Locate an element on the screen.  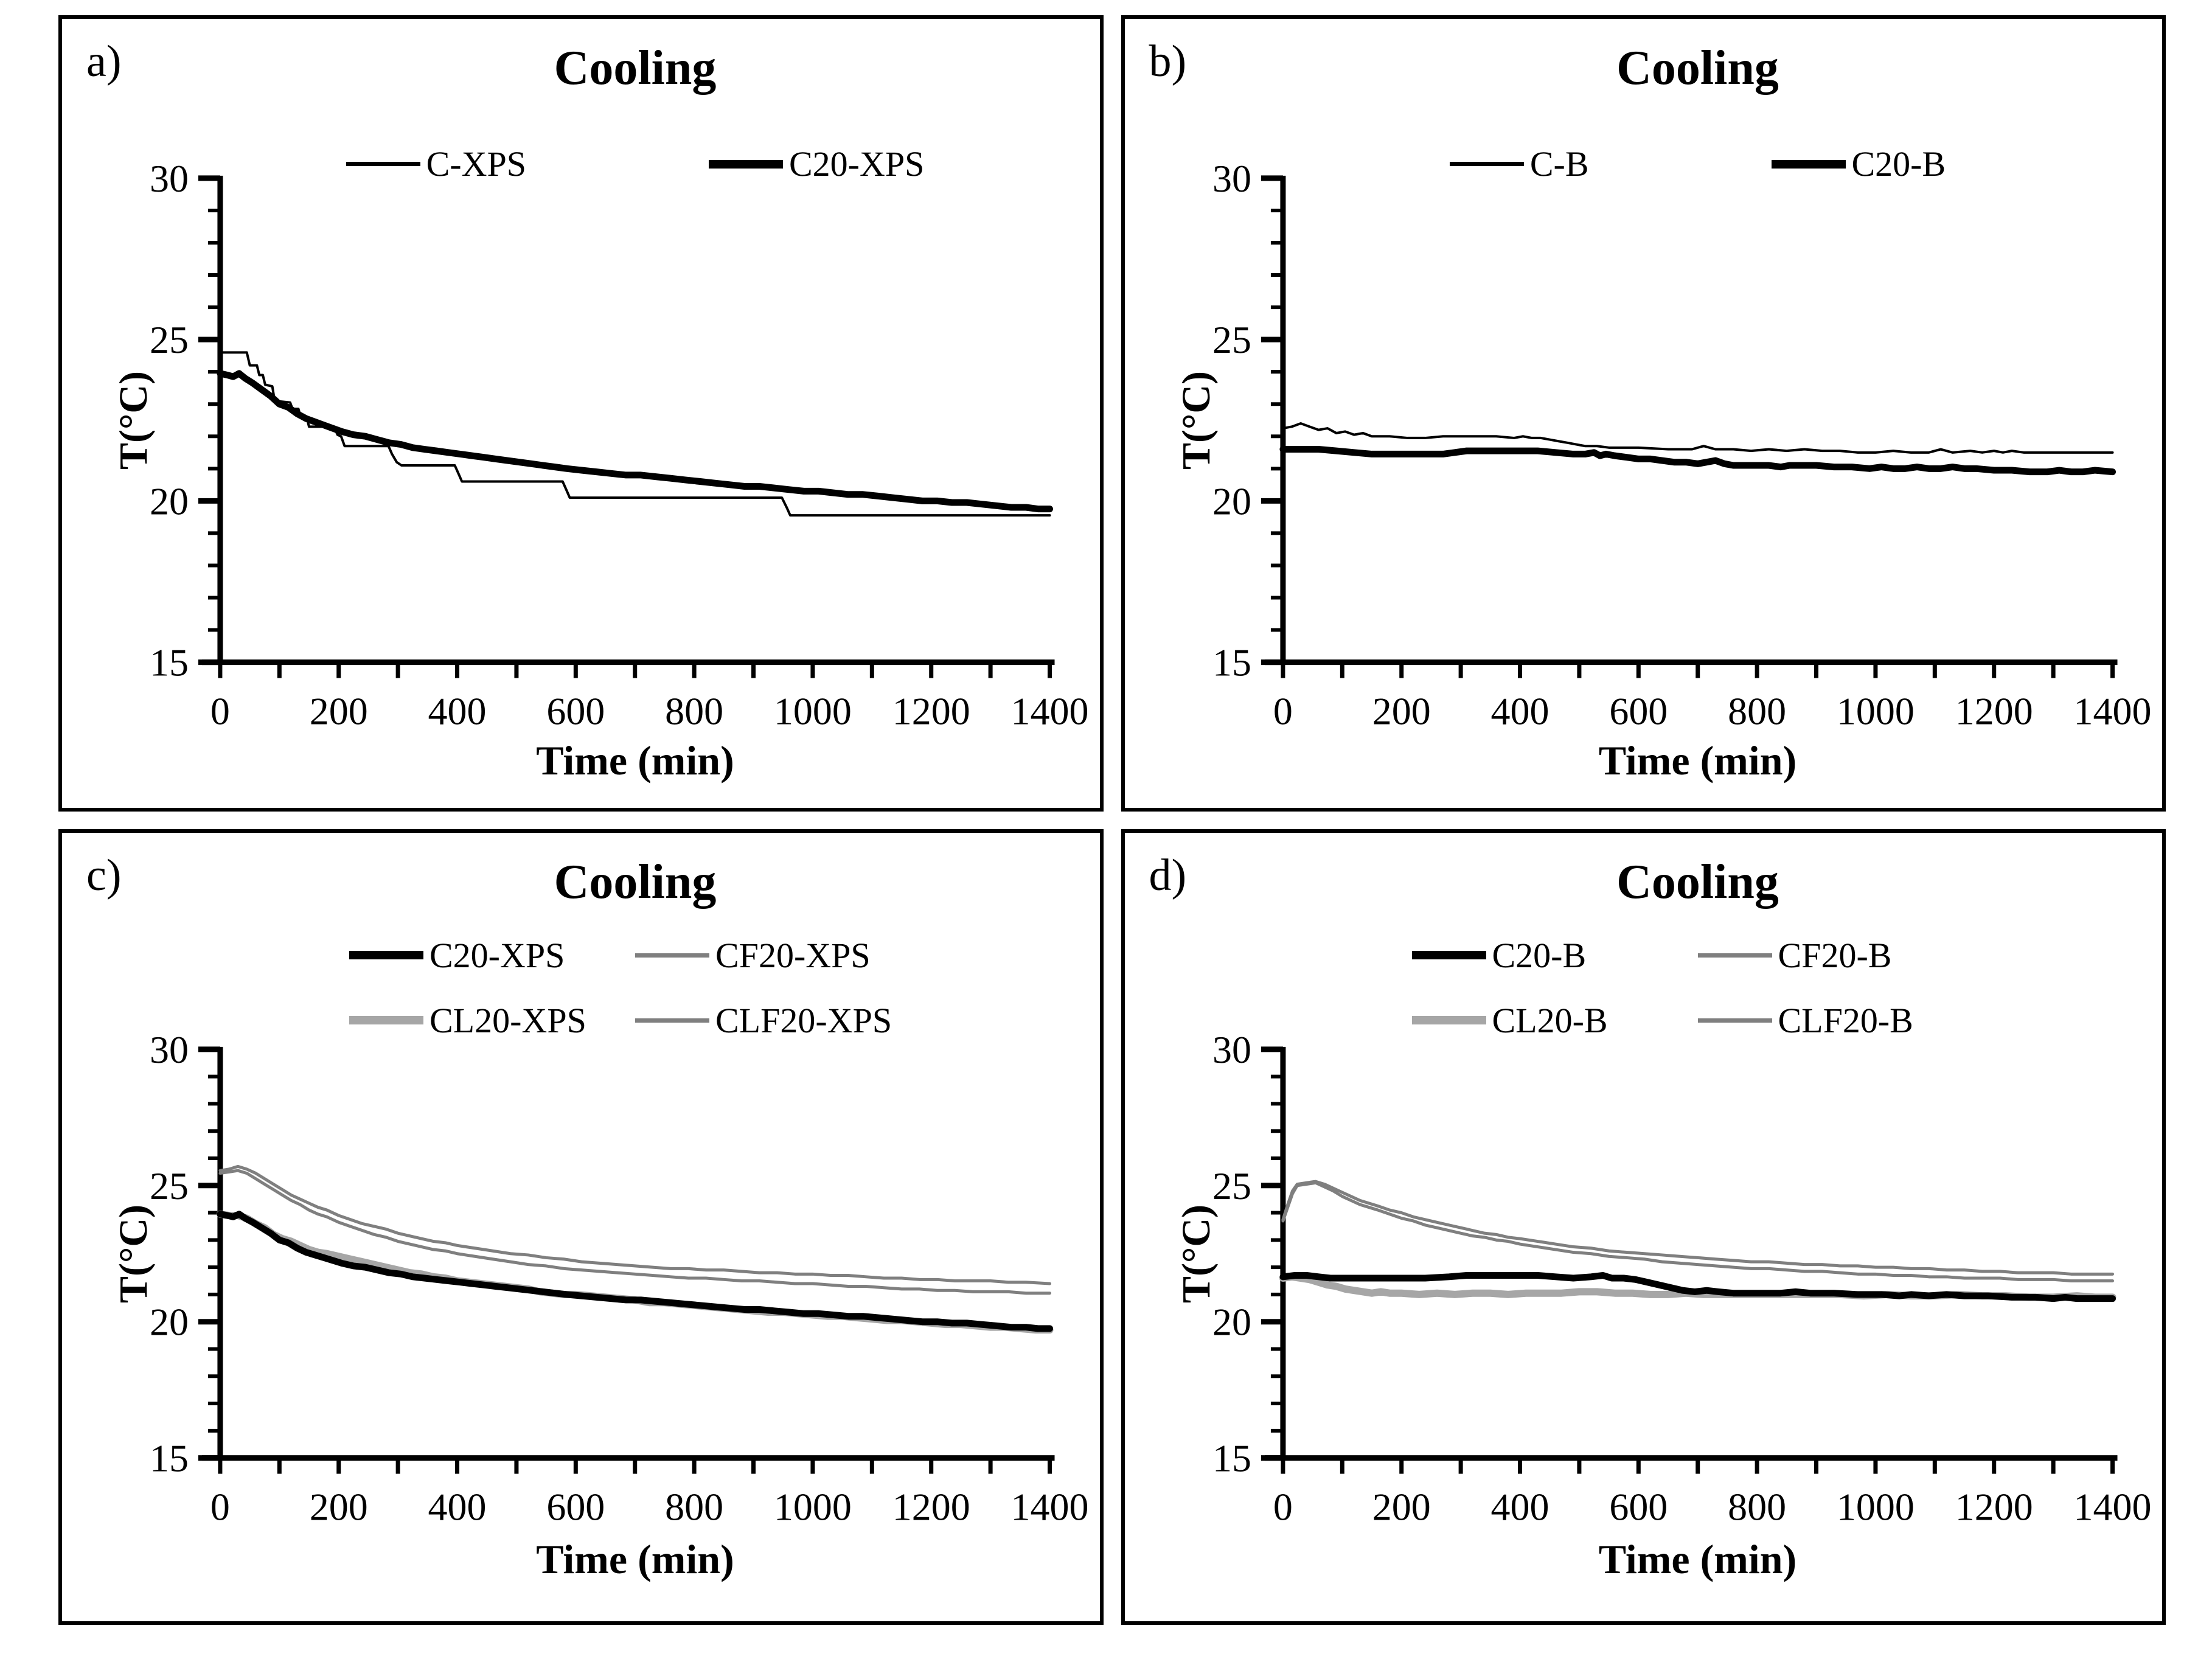
series-line-CL20-XPS is located at coordinates (635, 1271).